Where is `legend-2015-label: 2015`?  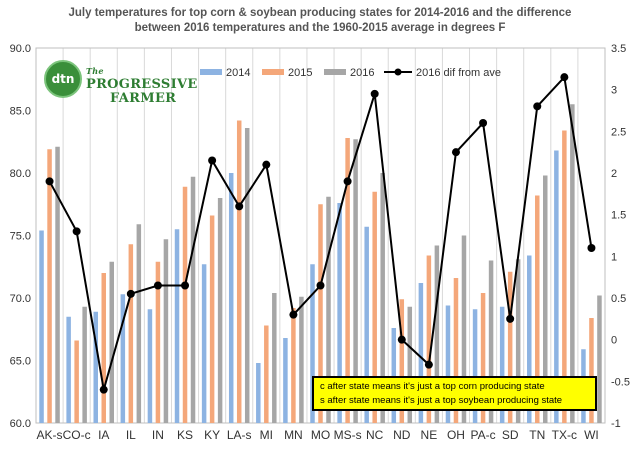
legend-2015-label: 2015 is located at coordinates (300, 73).